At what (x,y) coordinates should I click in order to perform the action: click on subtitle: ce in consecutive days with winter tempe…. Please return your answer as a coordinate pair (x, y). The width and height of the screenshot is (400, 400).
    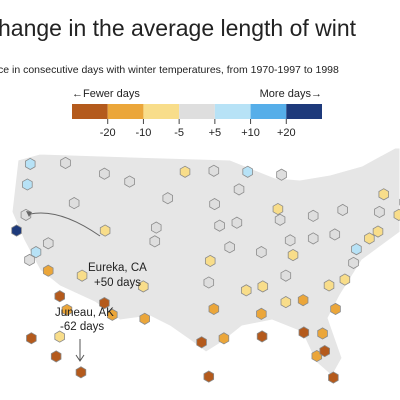
    Looking at the image, I should click on (169, 70).